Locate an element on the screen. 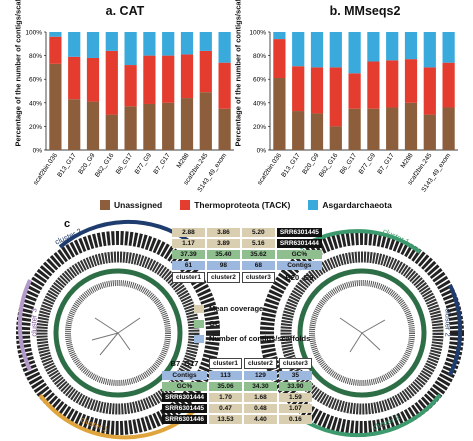  ring-legend-label-gc: GC is located at coordinates (215, 323).